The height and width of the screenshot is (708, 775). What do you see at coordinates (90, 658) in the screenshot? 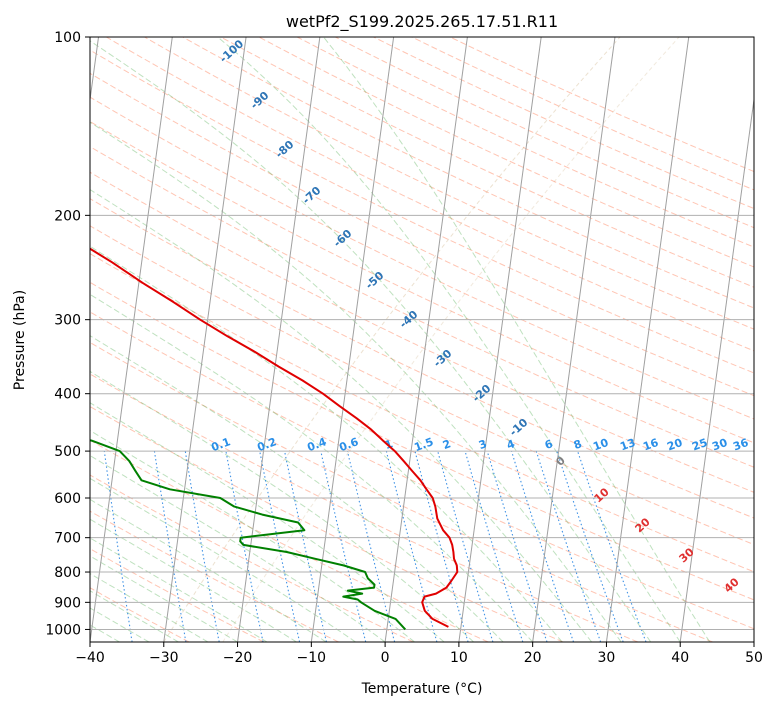
I see `x-tick-label: −40` at bounding box center [90, 658].